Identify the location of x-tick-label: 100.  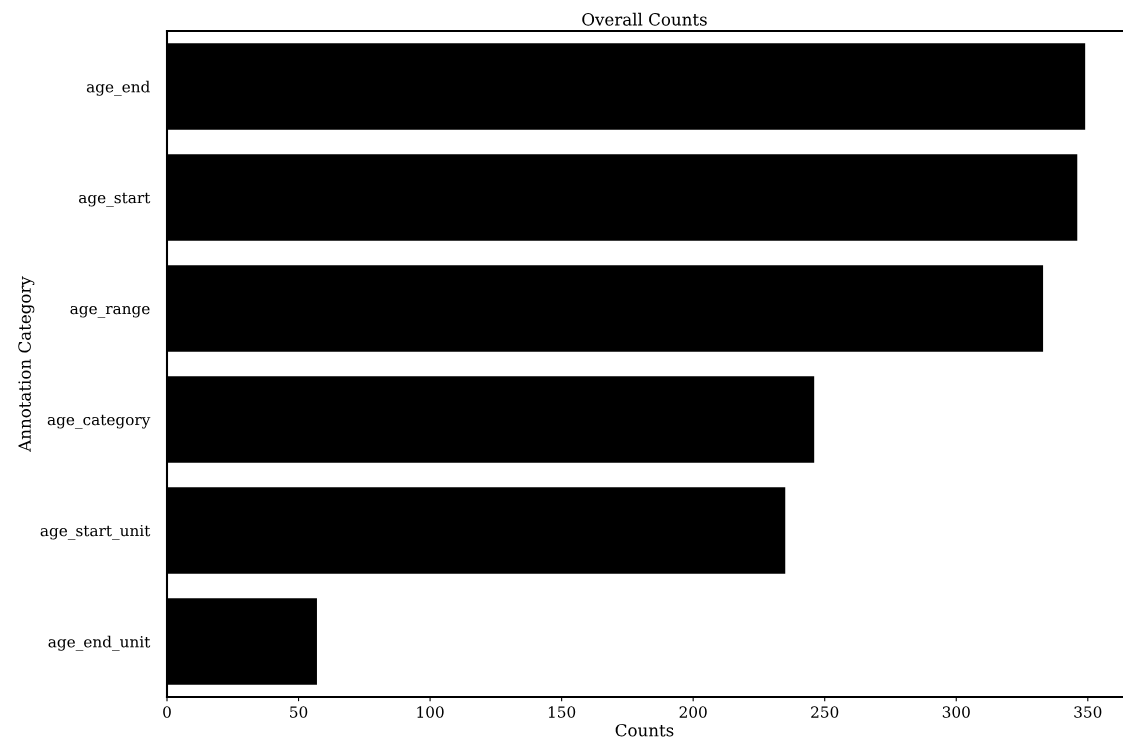
(430, 712).